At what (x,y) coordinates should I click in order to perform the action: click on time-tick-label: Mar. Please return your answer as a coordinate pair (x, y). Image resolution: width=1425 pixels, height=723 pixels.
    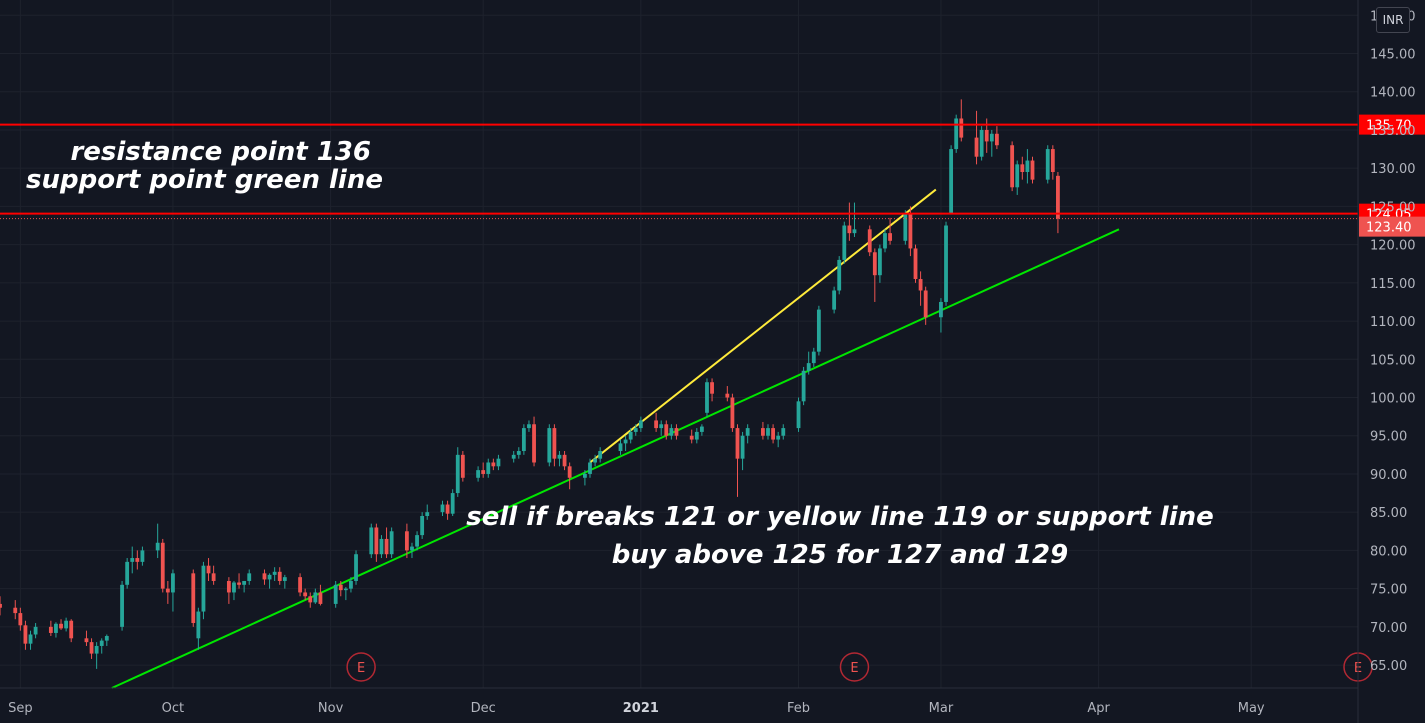
    Looking at the image, I should click on (941, 708).